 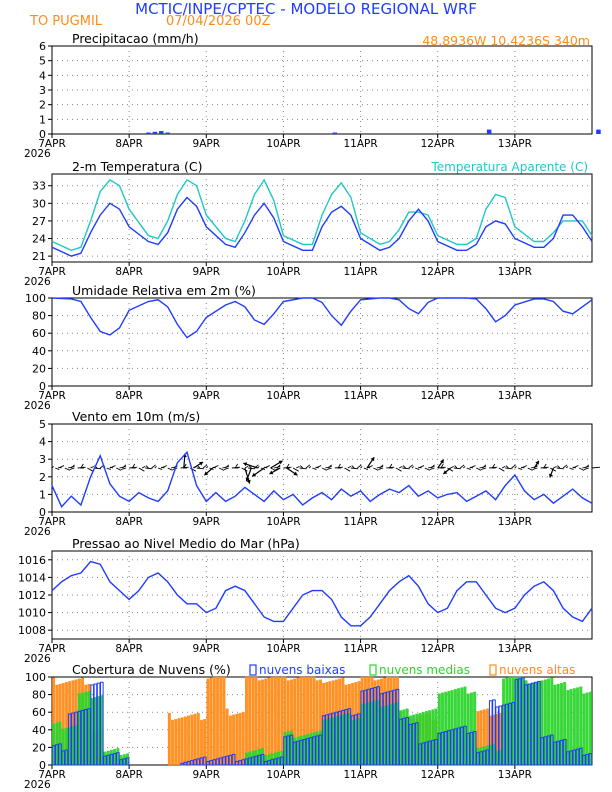 What do you see at coordinates (32, 577) in the screenshot?
I see `y-tick-label: 1014` at bounding box center [32, 577].